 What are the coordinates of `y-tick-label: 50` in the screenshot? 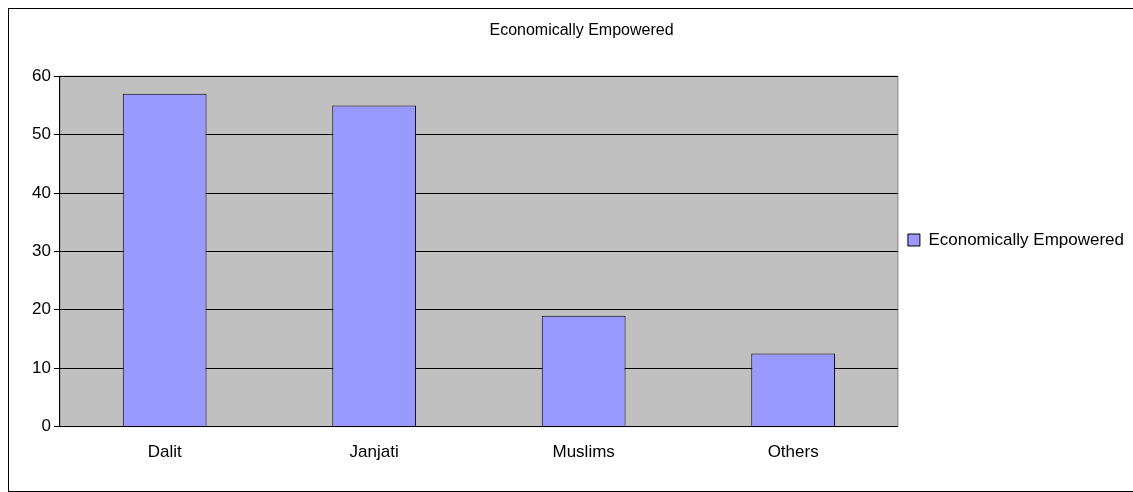 It's located at (41, 134).